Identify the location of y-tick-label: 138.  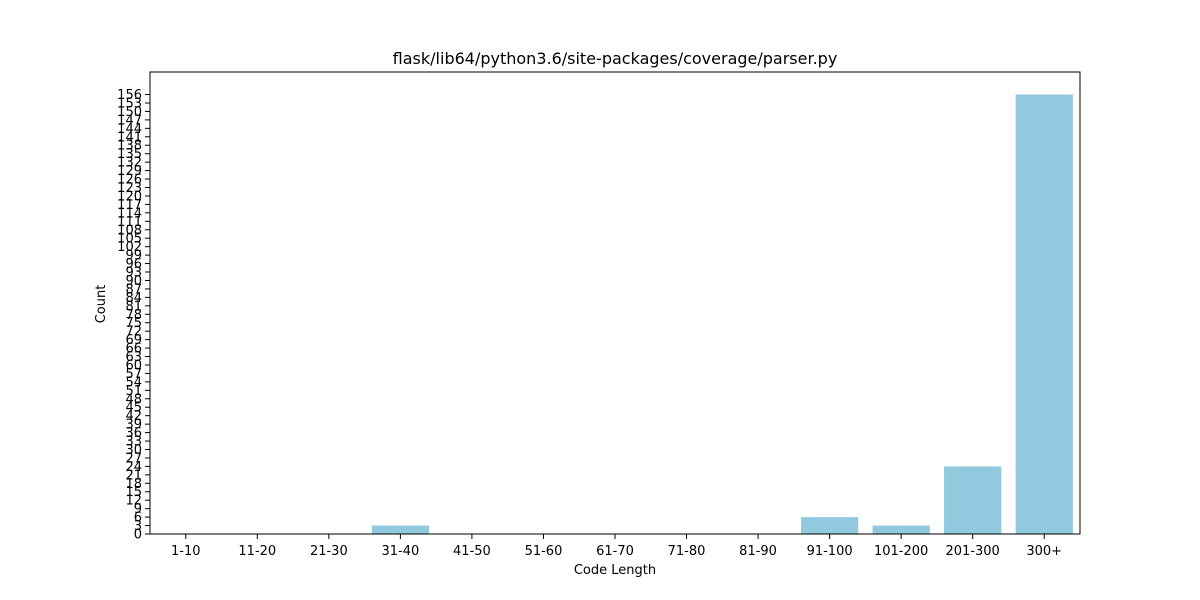
(129, 146).